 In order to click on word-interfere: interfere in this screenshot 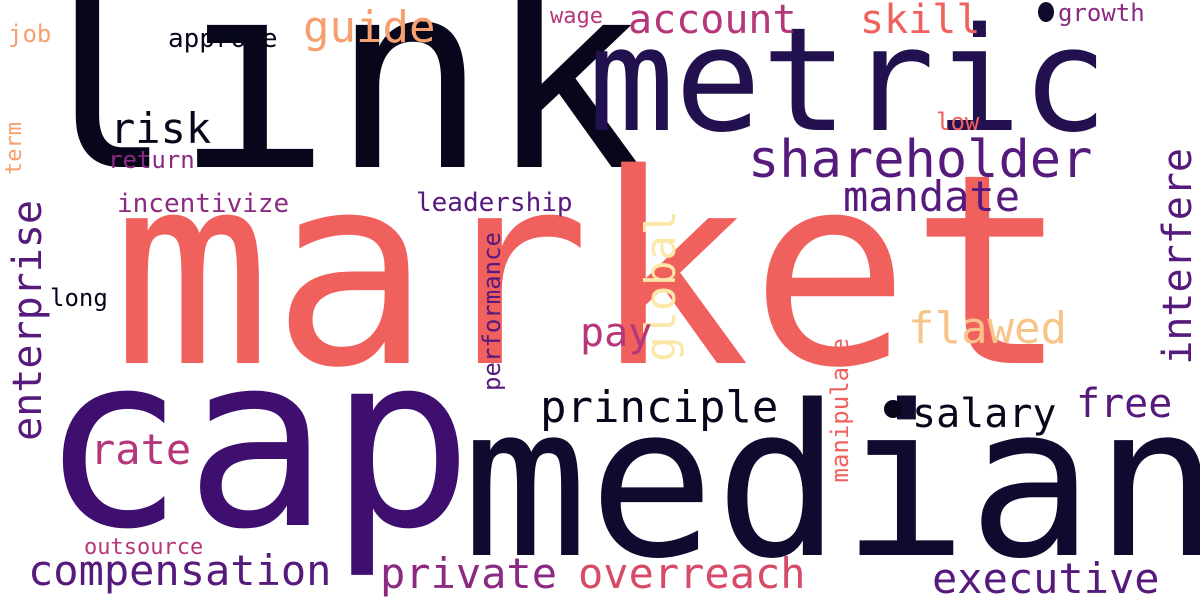, I will do `click(1177, 256)`.